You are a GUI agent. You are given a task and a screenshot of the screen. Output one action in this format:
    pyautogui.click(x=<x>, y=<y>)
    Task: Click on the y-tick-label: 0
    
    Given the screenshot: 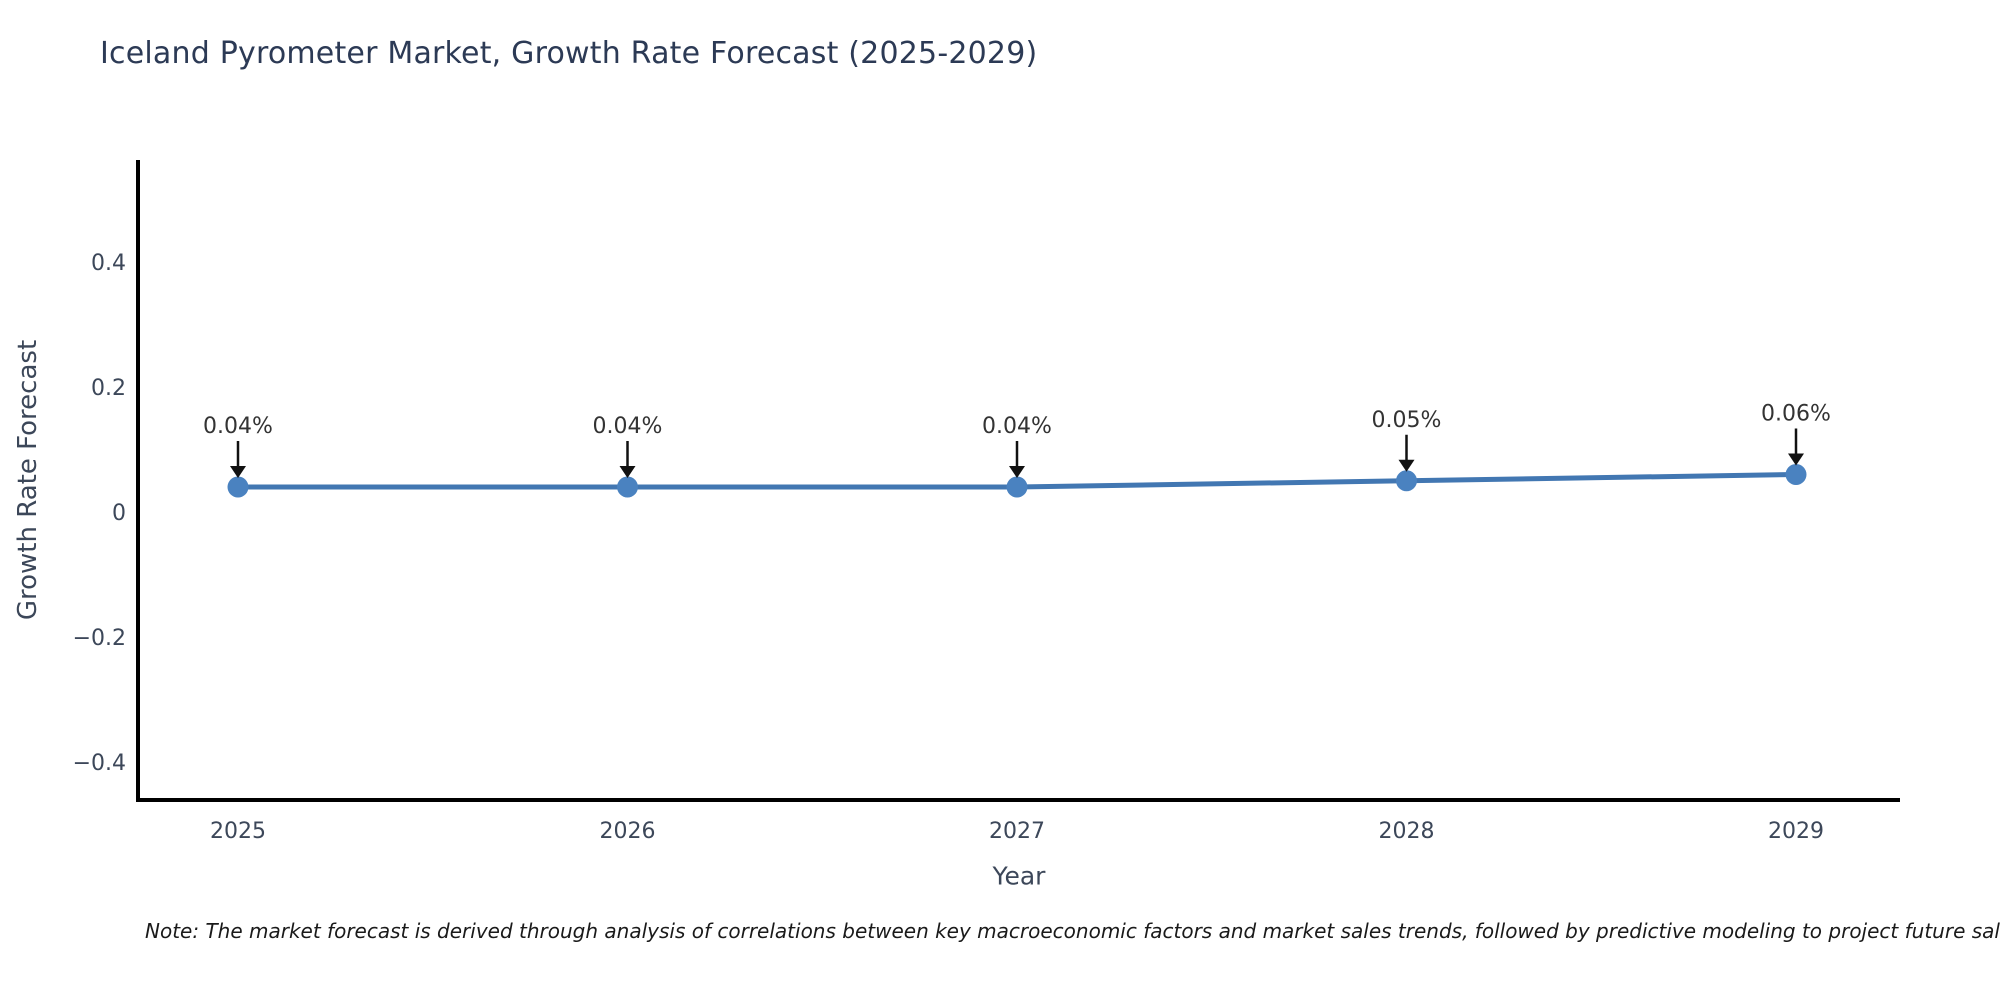 What is the action you would take?
    pyautogui.click(x=119, y=513)
    